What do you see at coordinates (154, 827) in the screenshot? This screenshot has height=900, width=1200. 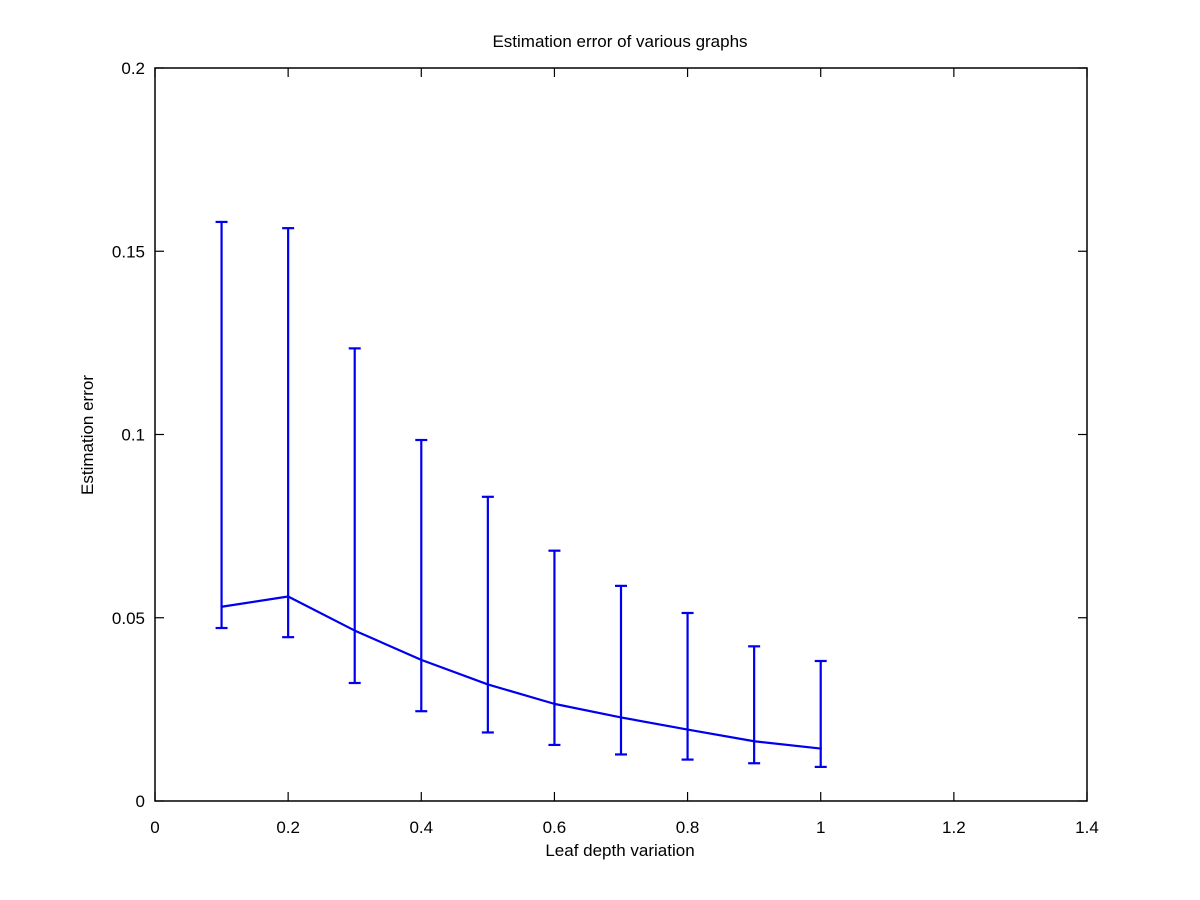 I see `x-tick-label: 0` at bounding box center [154, 827].